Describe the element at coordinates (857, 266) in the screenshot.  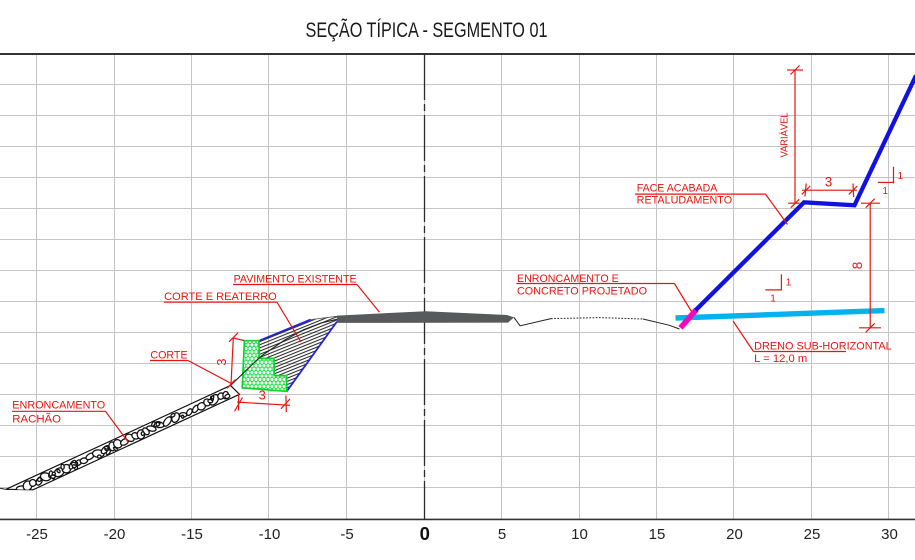
I see `svg-text: 8` at that location.